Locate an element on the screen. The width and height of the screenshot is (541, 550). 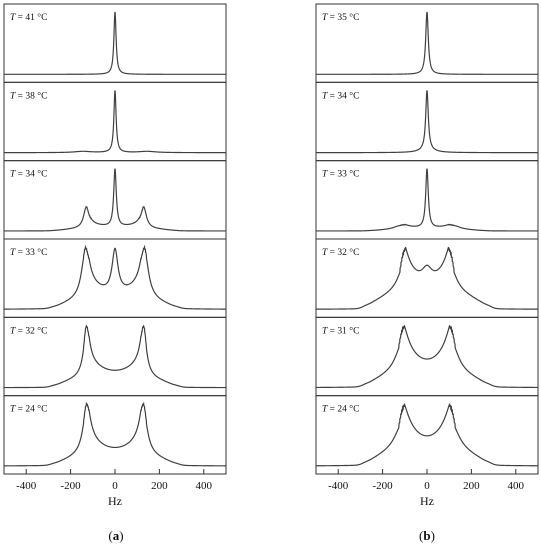
temperature-label: T = 41 °C is located at coordinates (28, 17).